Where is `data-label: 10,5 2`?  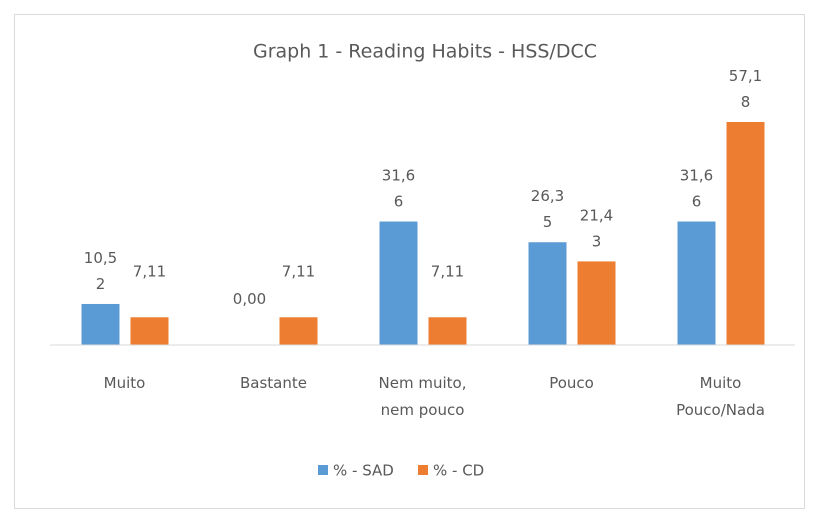 data-label: 10,5 2 is located at coordinates (100, 270).